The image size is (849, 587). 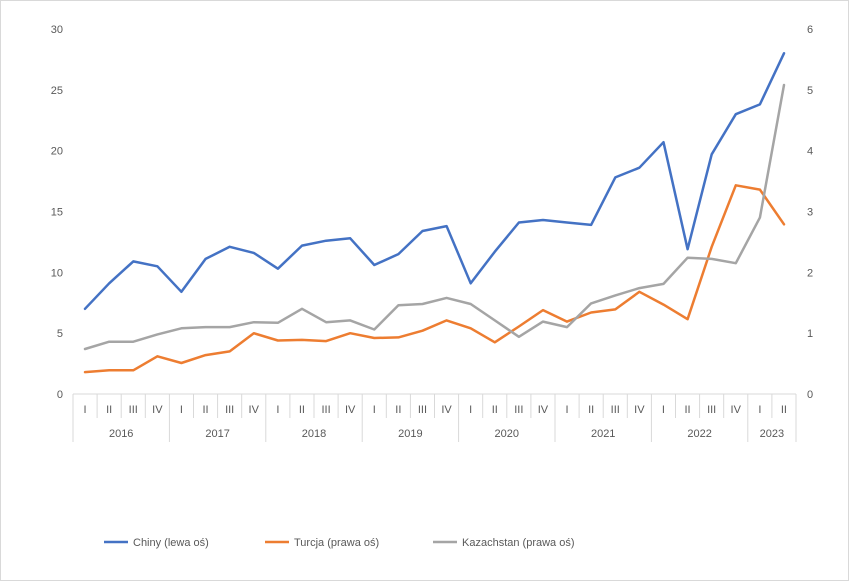 What do you see at coordinates (810, 91) in the screenshot?
I see `right-tick-label: 5` at bounding box center [810, 91].